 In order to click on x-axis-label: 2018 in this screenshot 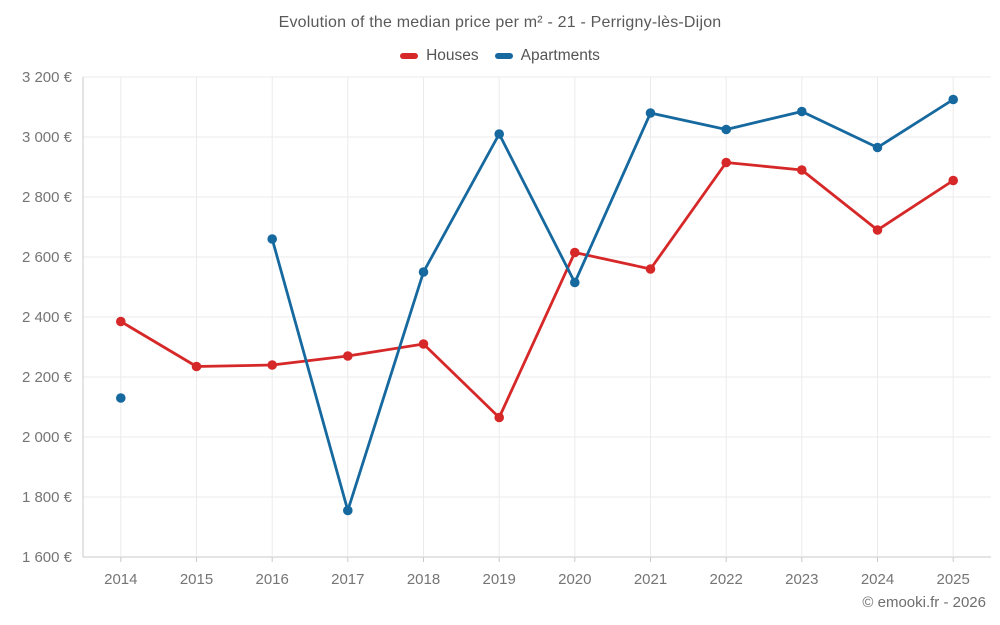, I will do `click(423, 579)`.